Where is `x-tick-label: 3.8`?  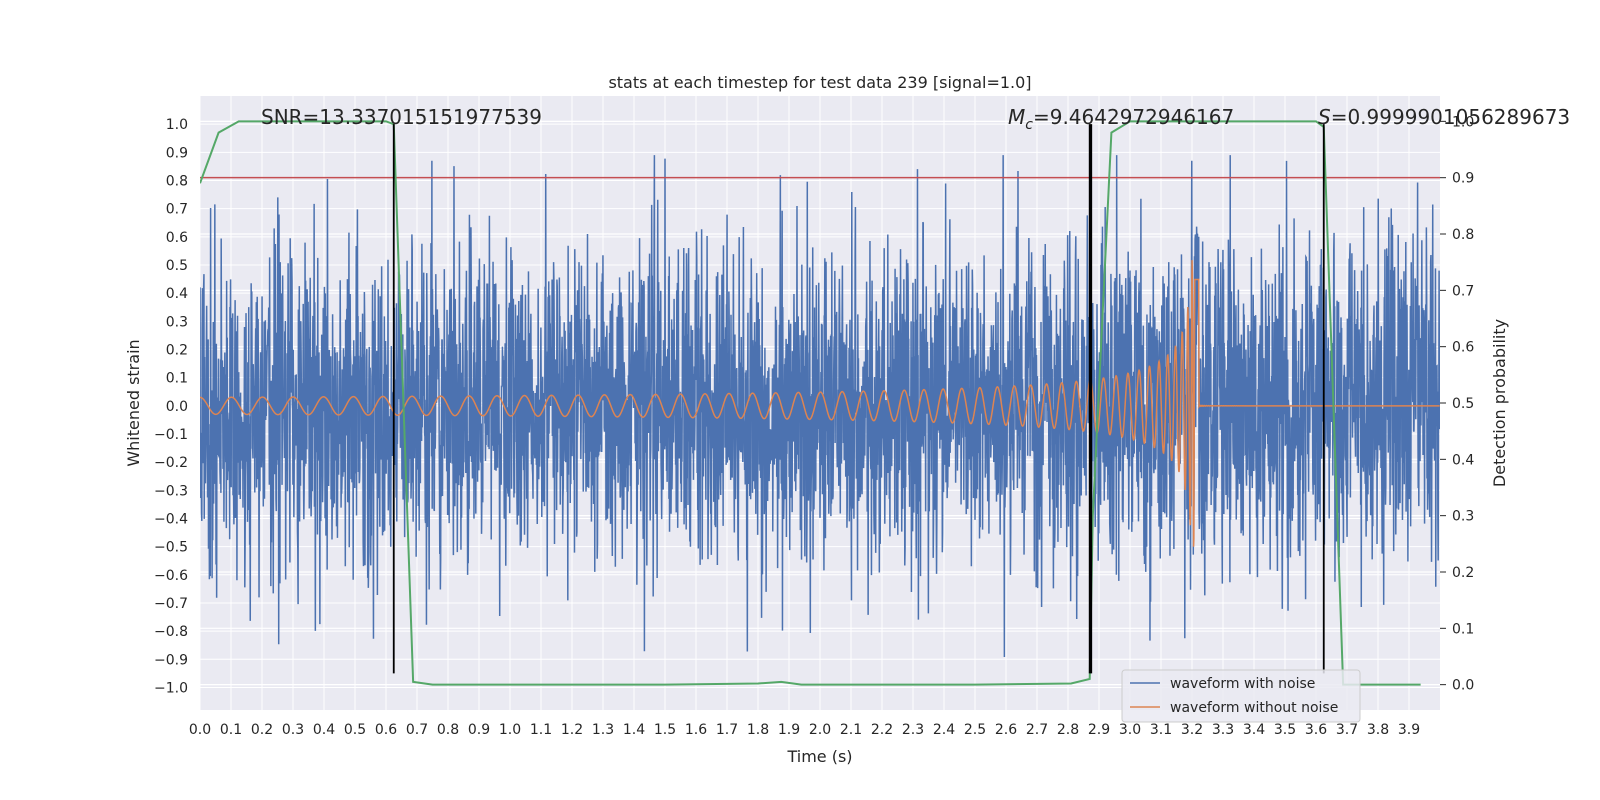
x-tick-label: 3.8 is located at coordinates (1378, 730).